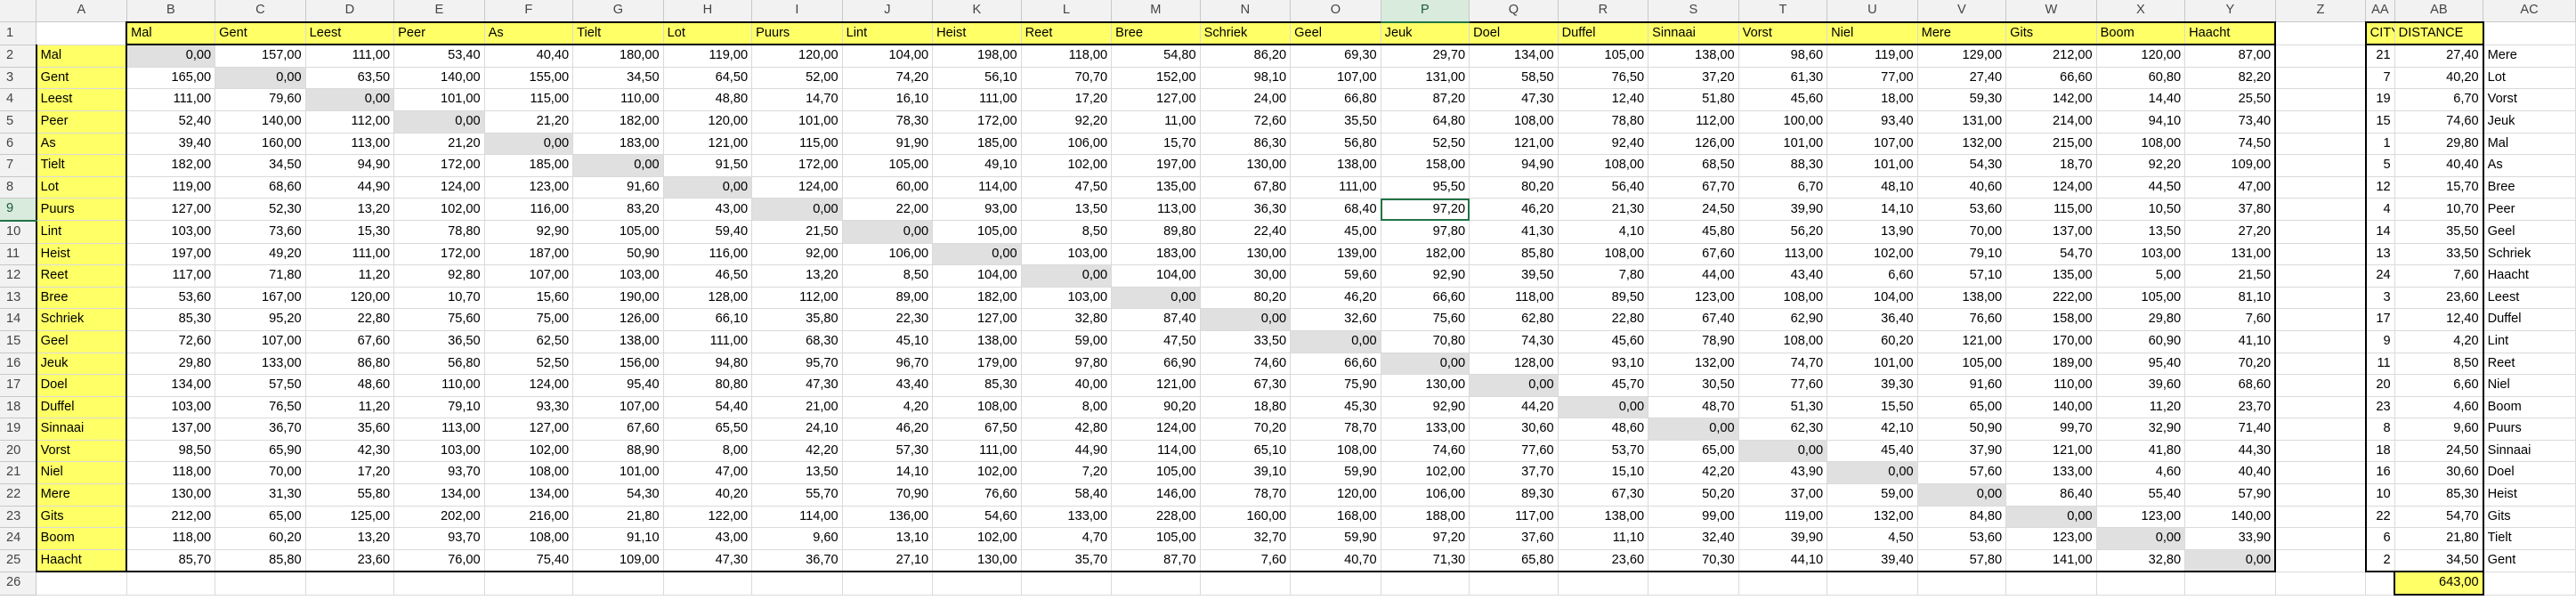 This screenshot has height=600, width=2576. I want to click on cell-N8: 67,80, so click(1246, 187).